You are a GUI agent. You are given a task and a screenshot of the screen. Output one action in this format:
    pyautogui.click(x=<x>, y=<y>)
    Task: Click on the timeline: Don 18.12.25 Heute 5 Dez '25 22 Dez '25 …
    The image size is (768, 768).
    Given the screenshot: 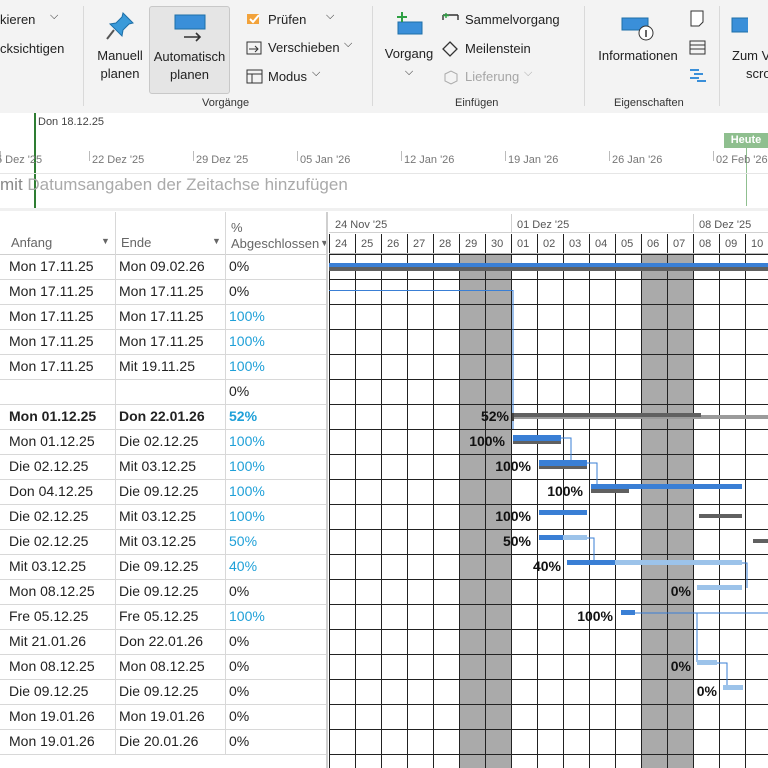 What is the action you would take?
    pyautogui.click(x=384, y=162)
    